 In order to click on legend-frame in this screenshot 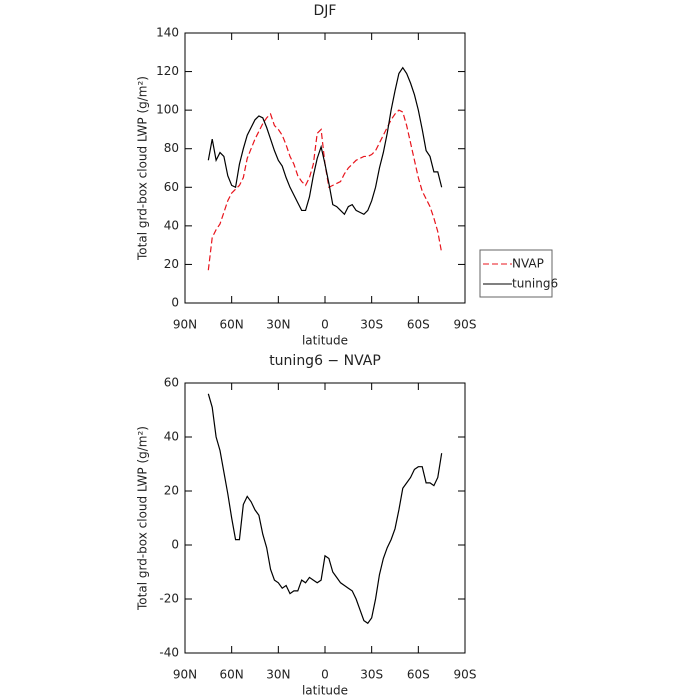, I will do `click(516, 273)`.